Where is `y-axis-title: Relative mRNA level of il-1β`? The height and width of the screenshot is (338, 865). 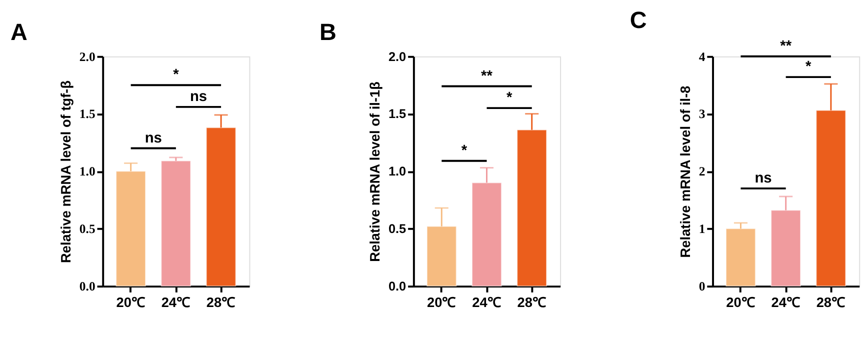 y-axis-title: Relative mRNA level of il-1β is located at coordinates (375, 172).